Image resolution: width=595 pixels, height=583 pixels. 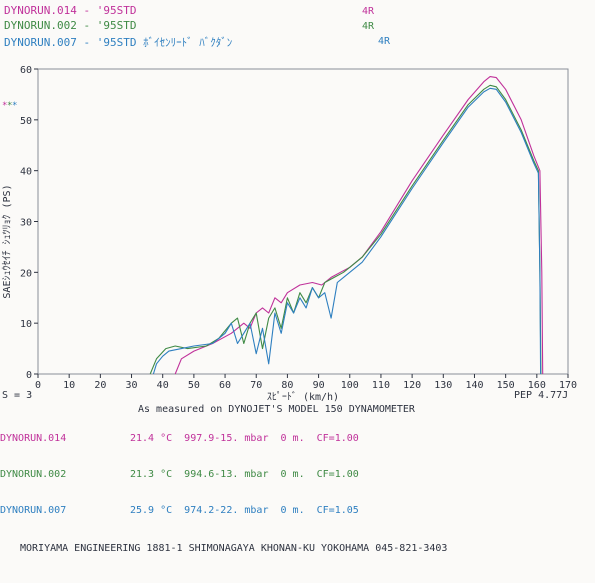 What do you see at coordinates (26, 121) in the screenshot?
I see `y-tick-label: 50` at bounding box center [26, 121].